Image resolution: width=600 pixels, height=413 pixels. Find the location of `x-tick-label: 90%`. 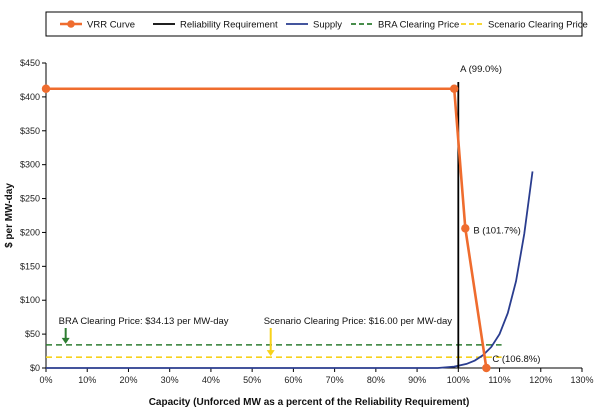

x-tick-label: 90% is located at coordinates (417, 380).